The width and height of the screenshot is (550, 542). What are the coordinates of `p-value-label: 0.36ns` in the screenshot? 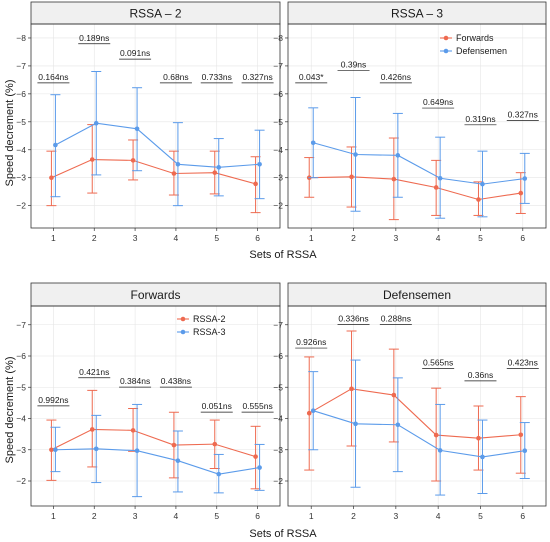 It's located at (481, 375).